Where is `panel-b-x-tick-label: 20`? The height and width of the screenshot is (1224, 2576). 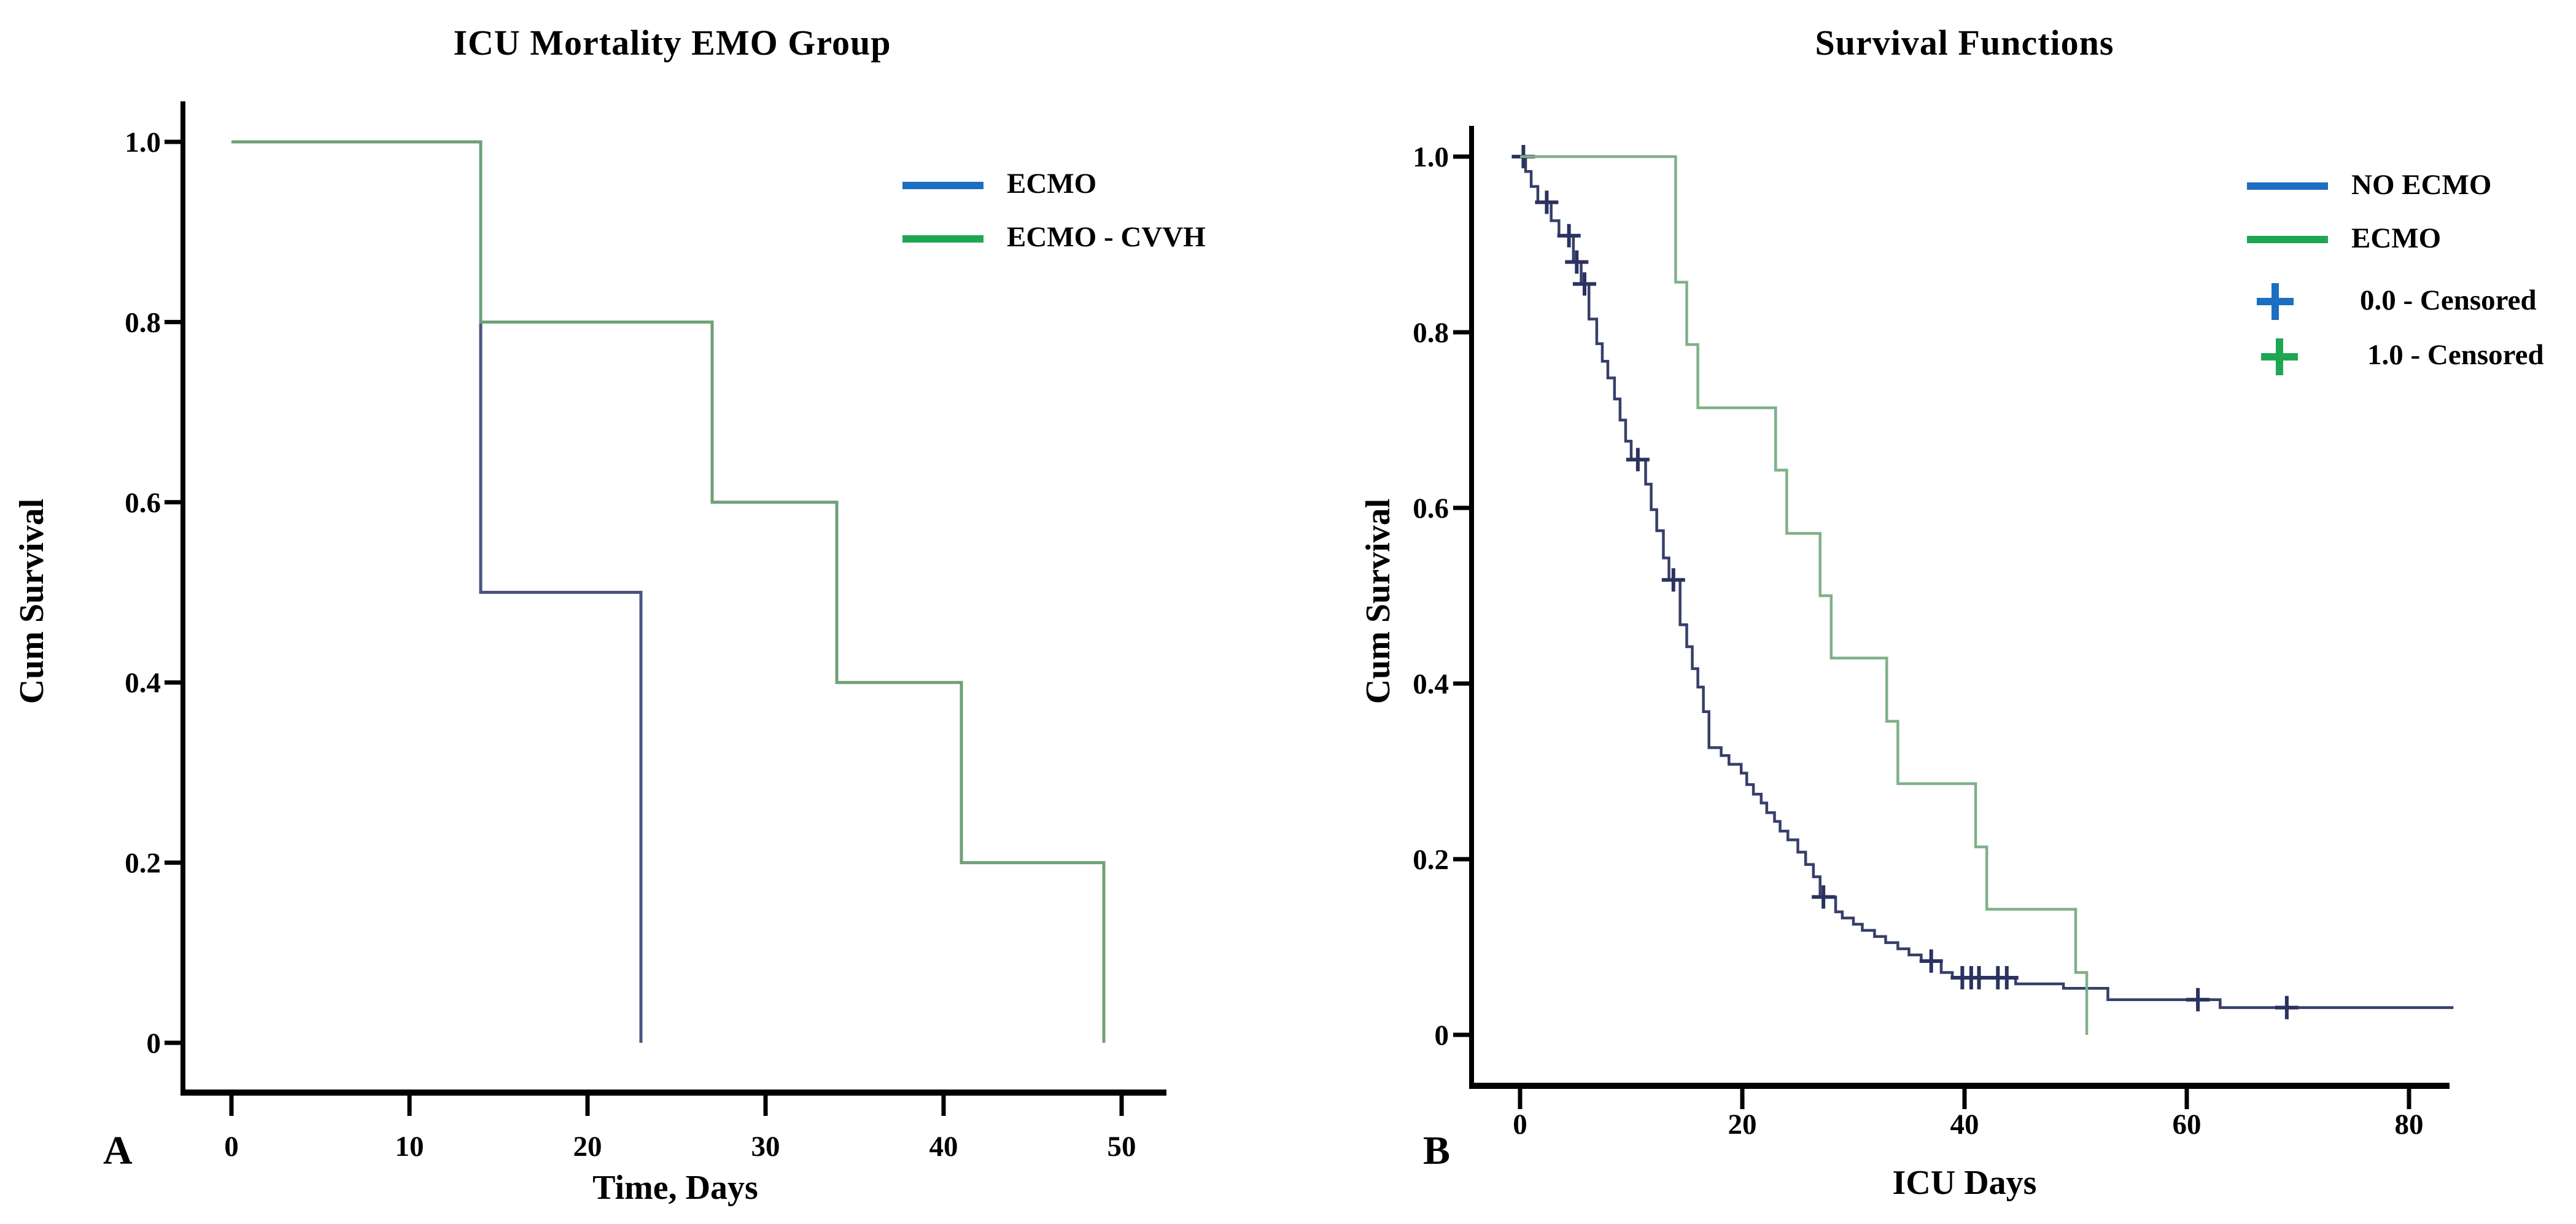
panel-b-x-tick-label: 20 is located at coordinates (1742, 1124).